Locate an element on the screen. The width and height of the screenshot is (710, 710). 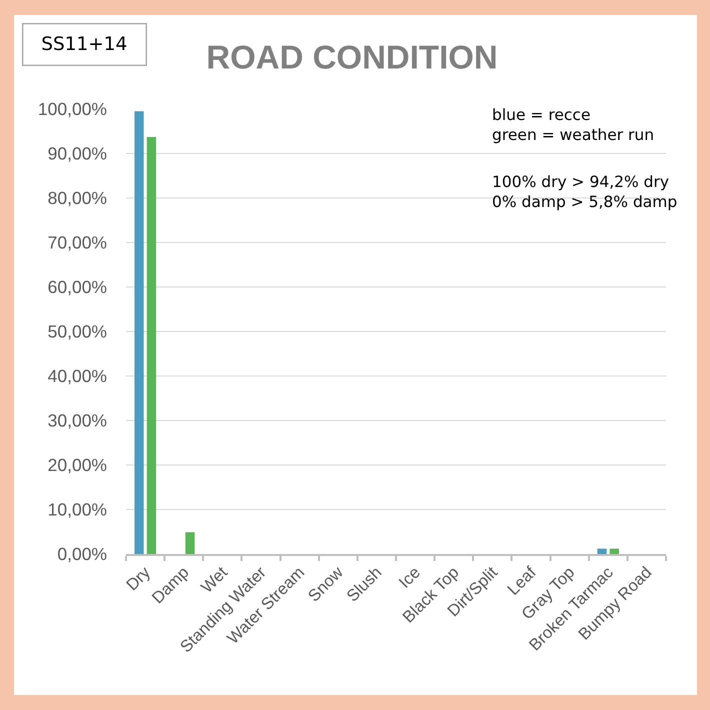
y-tick-label: 0,00% is located at coordinates (82, 554).